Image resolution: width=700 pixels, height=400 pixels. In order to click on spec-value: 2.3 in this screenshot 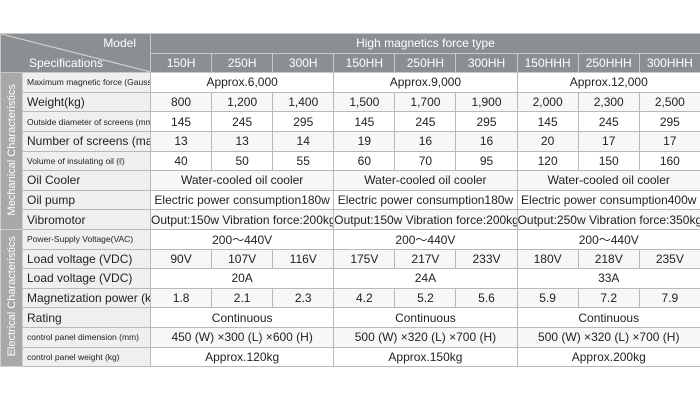, I will do `click(303, 298)`.